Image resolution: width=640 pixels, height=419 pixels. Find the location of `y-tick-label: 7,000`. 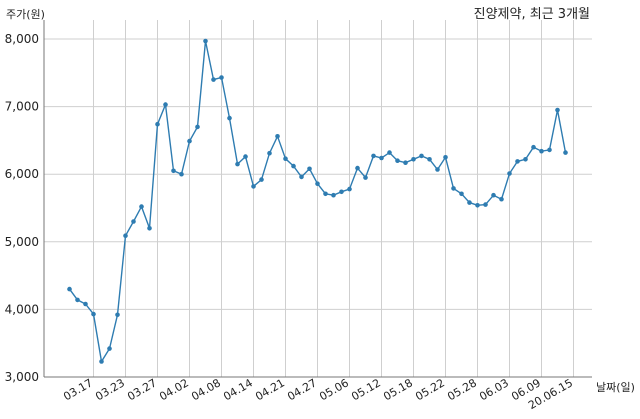

y-tick-label: 7,000 is located at coordinates (22, 107).